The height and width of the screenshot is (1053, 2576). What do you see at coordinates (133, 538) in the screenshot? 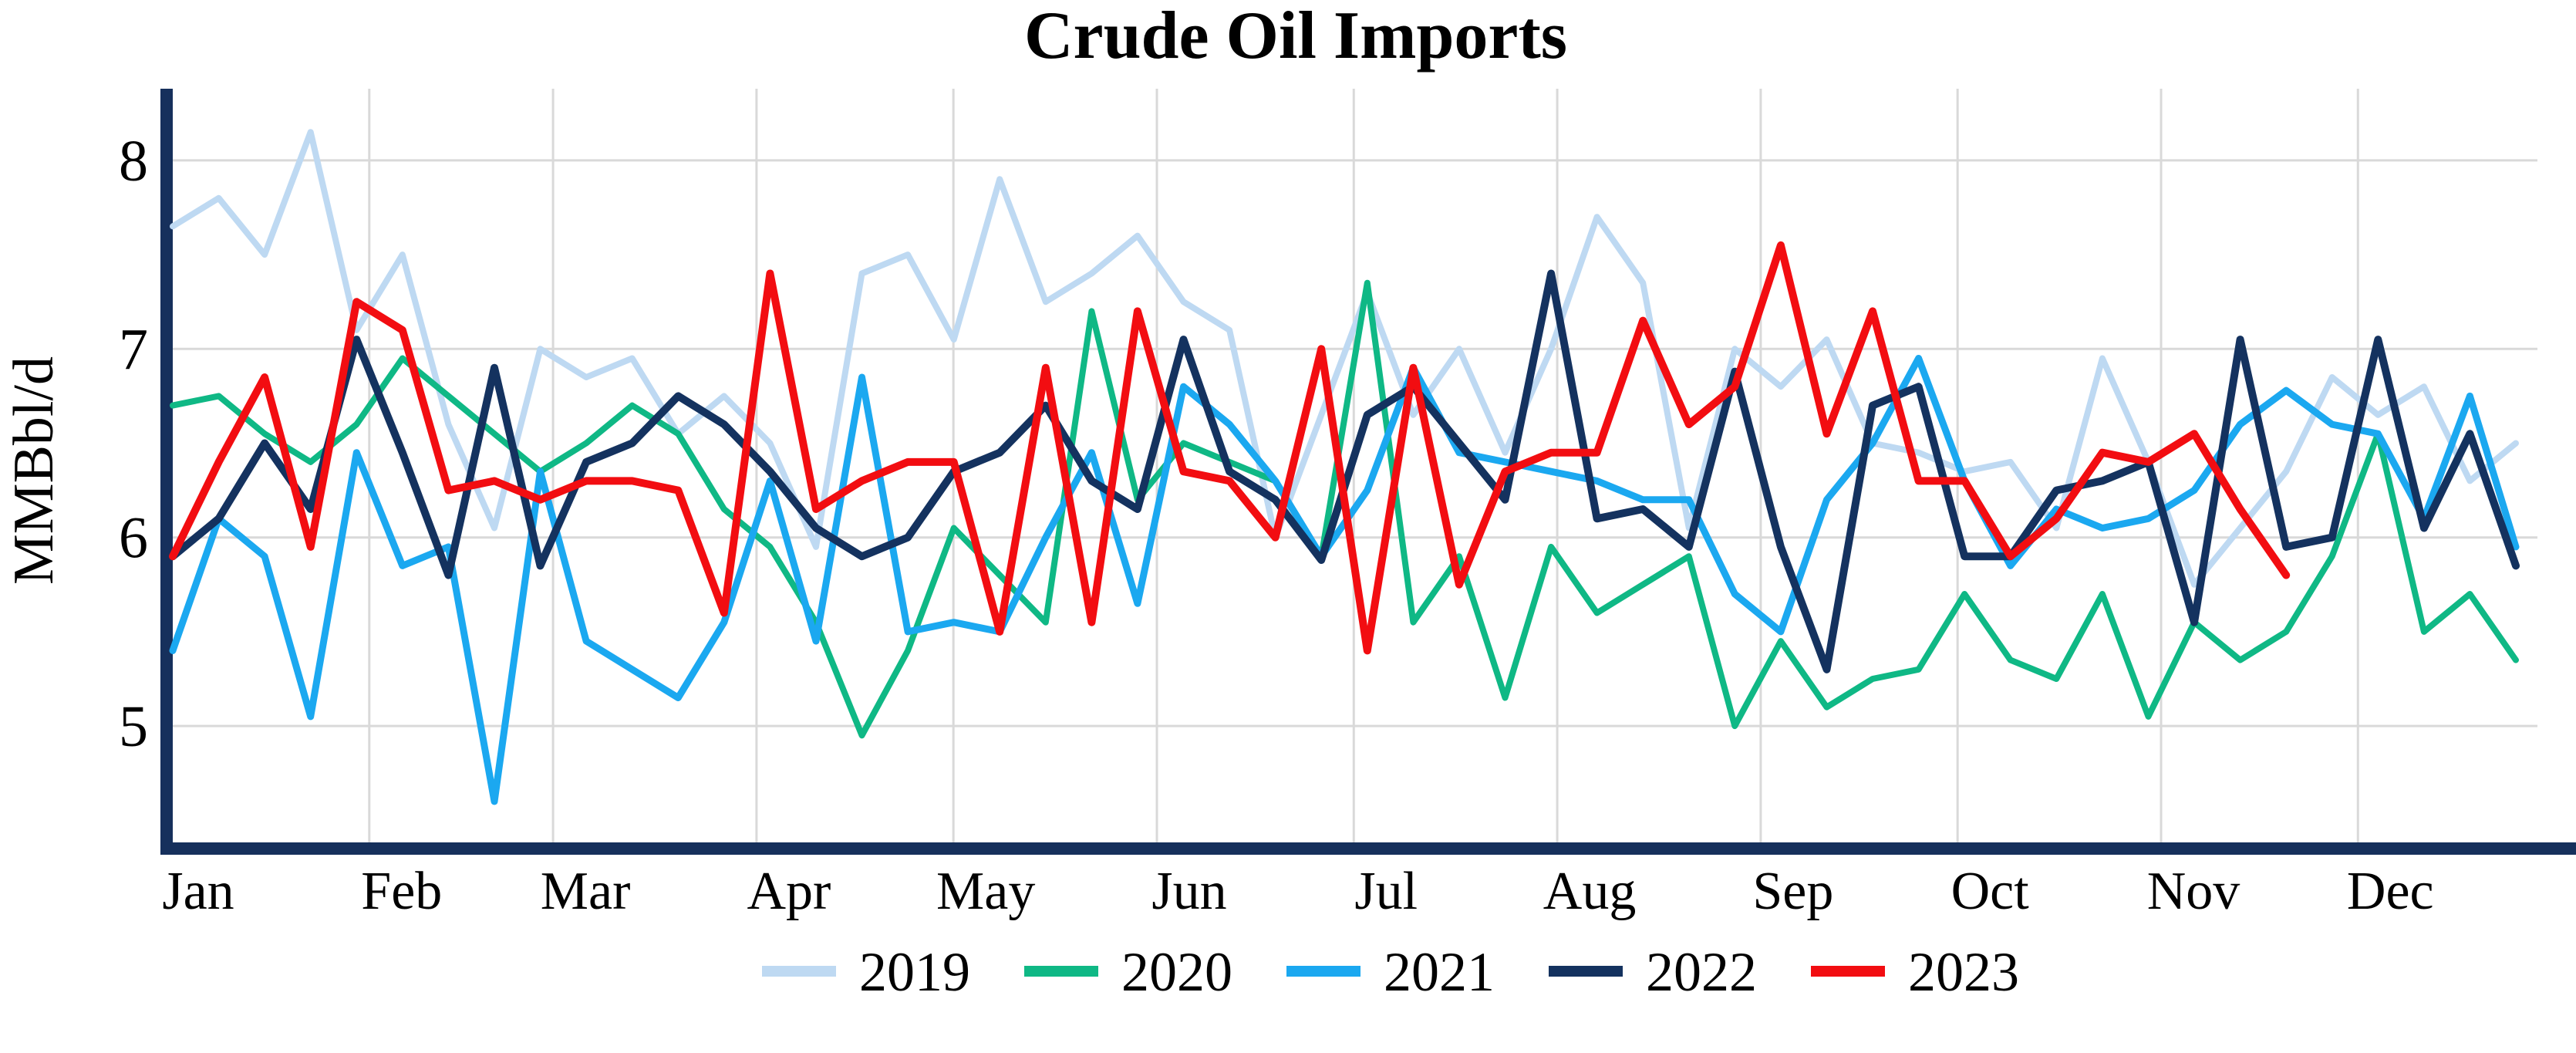
I see `y-tick-label-6: 6` at bounding box center [133, 538].